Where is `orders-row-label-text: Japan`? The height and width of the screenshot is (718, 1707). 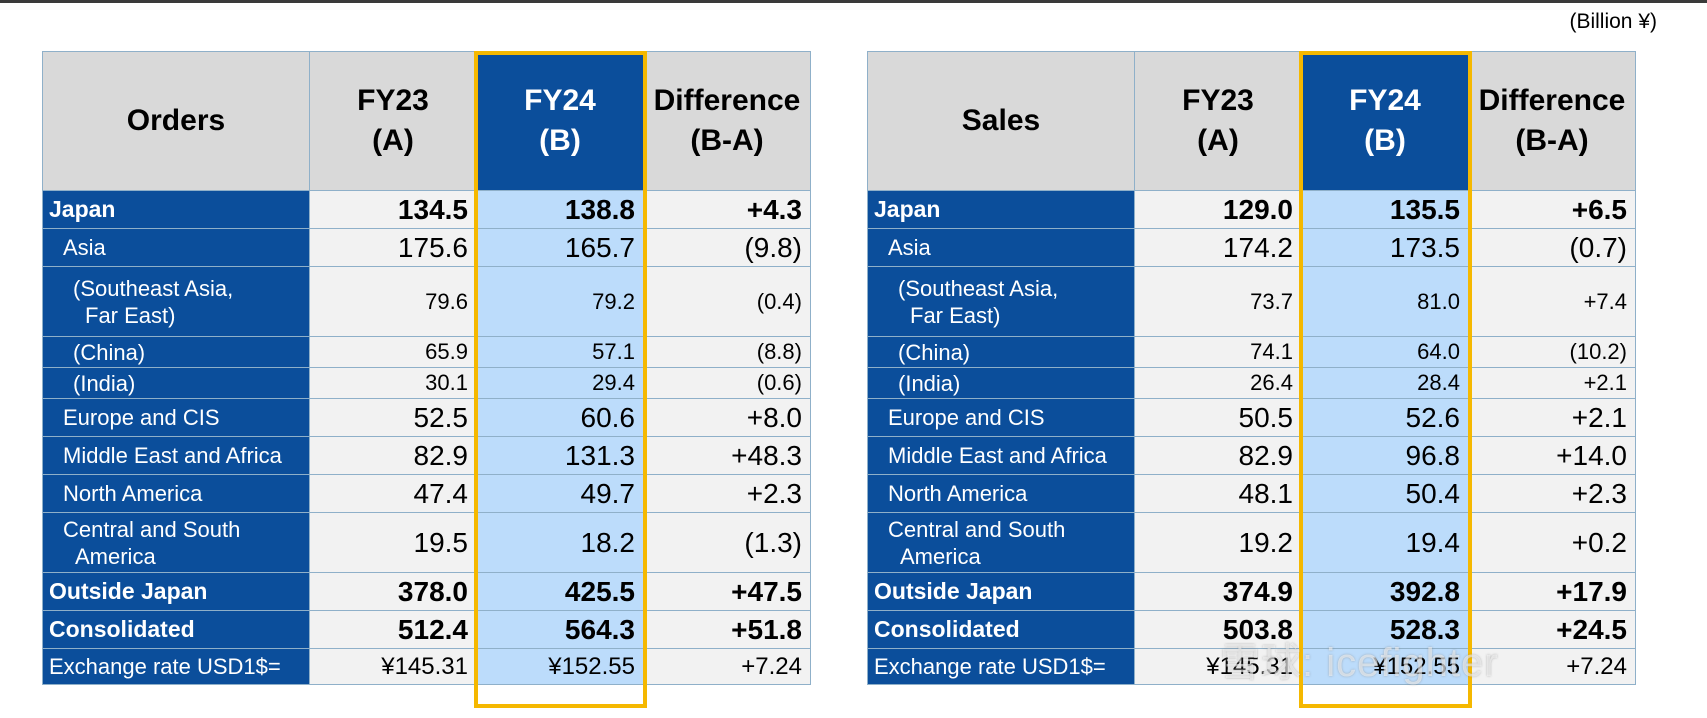
orders-row-label-text: Japan is located at coordinates (82, 209).